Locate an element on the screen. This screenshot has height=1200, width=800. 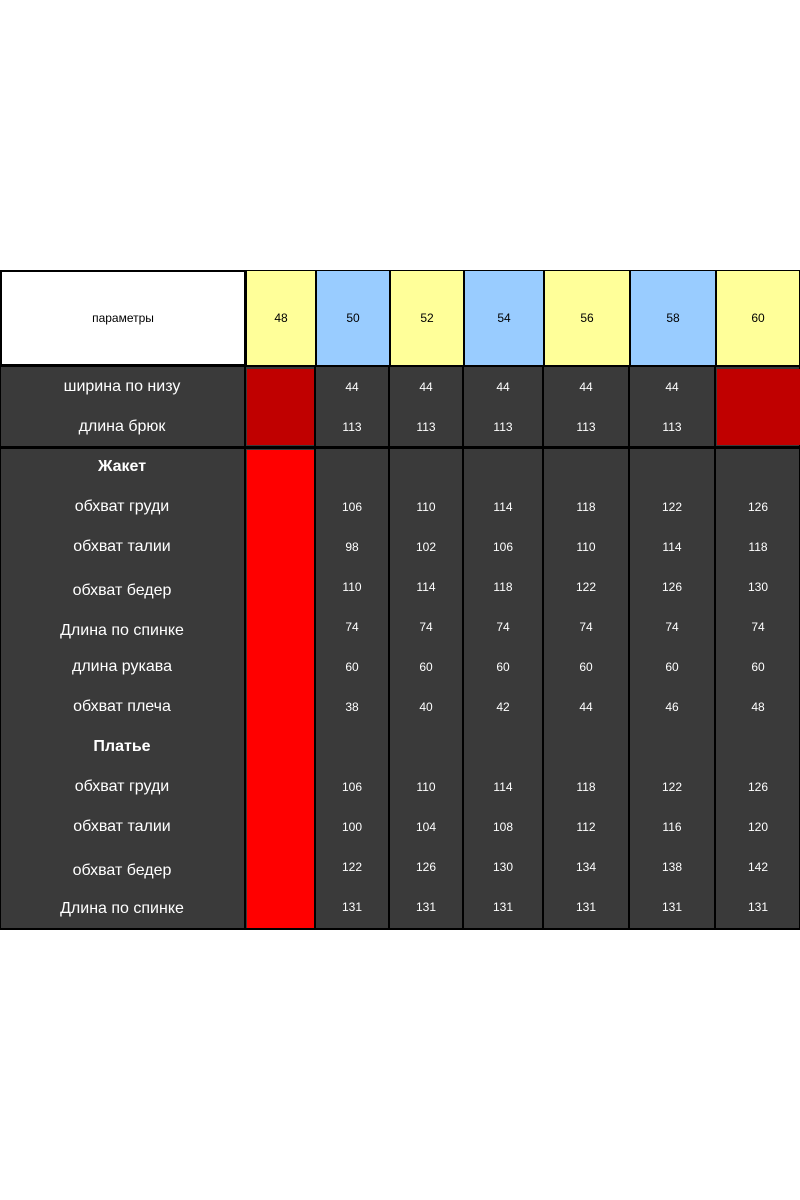
size-60-label: 60 is located at coordinates (758, 318).